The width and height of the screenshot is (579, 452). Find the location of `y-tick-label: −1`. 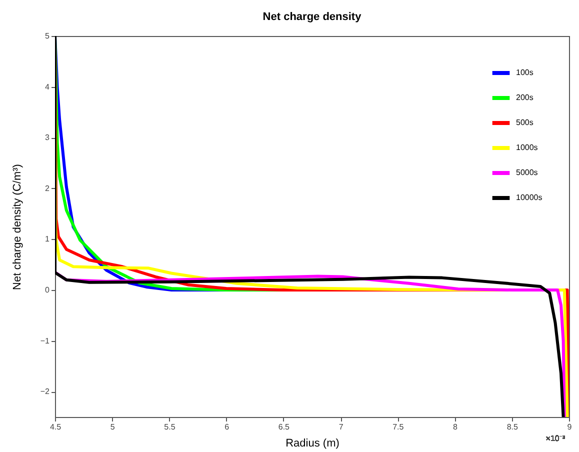

y-tick-label: −1 is located at coordinates (45, 341).